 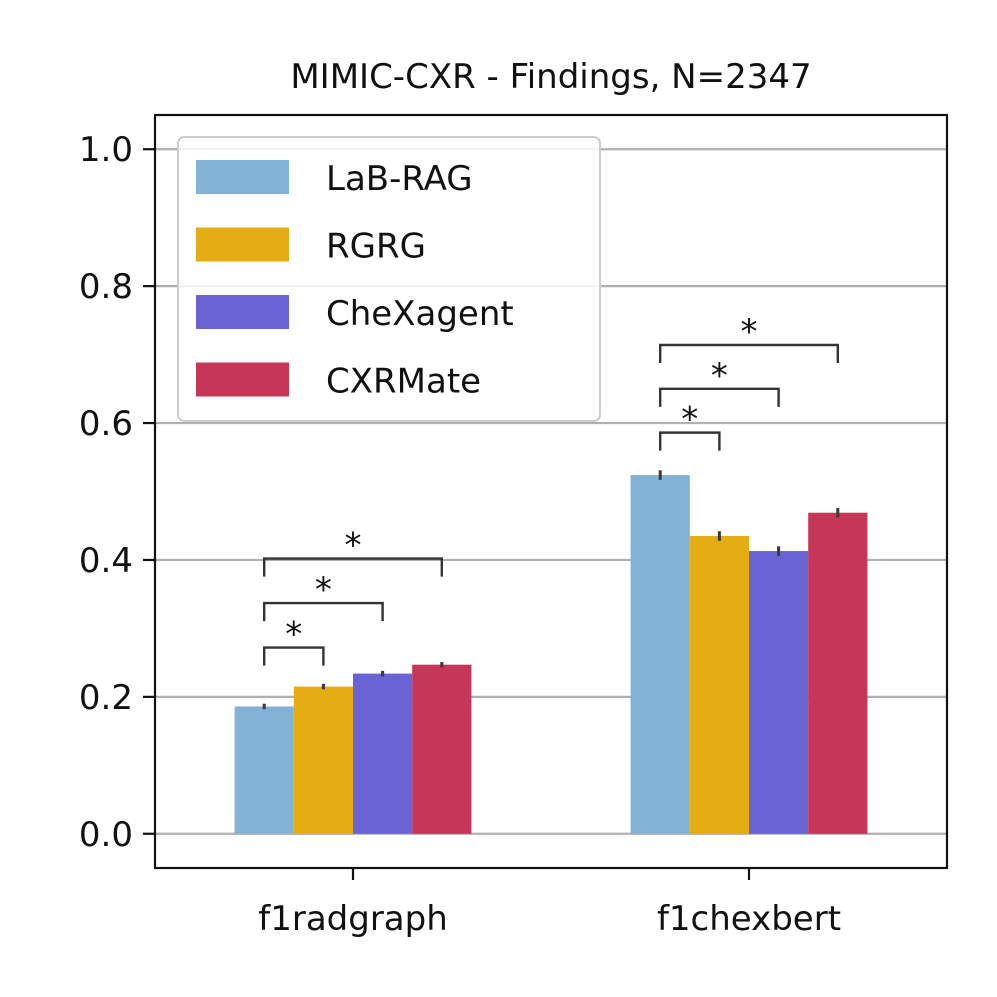 I want to click on x-tick-label-f1chexbert: f1chexbert, so click(x=749, y=919).